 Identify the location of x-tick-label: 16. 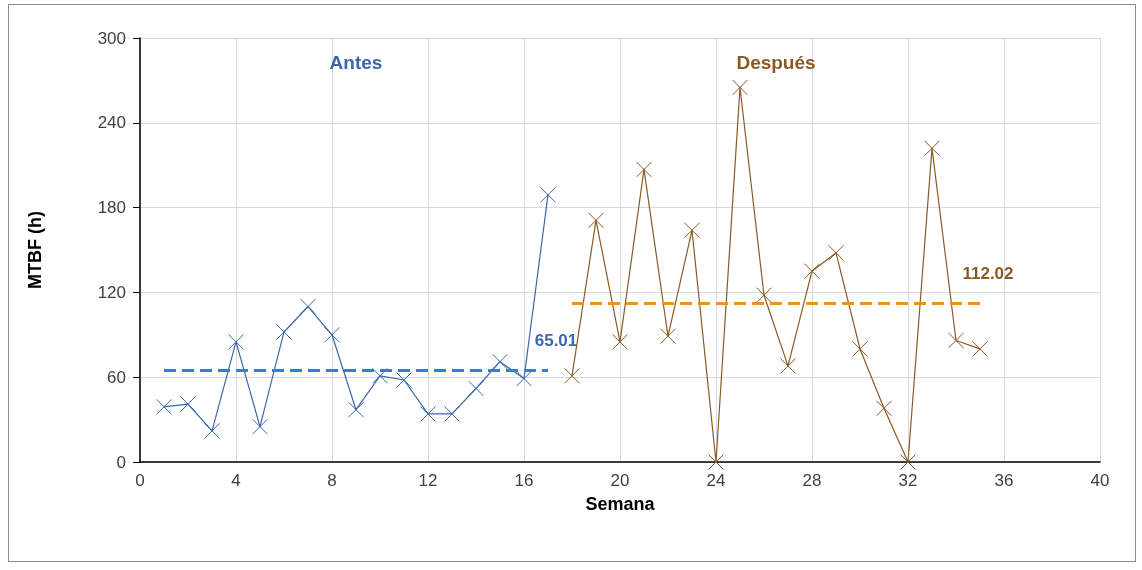
(524, 480).